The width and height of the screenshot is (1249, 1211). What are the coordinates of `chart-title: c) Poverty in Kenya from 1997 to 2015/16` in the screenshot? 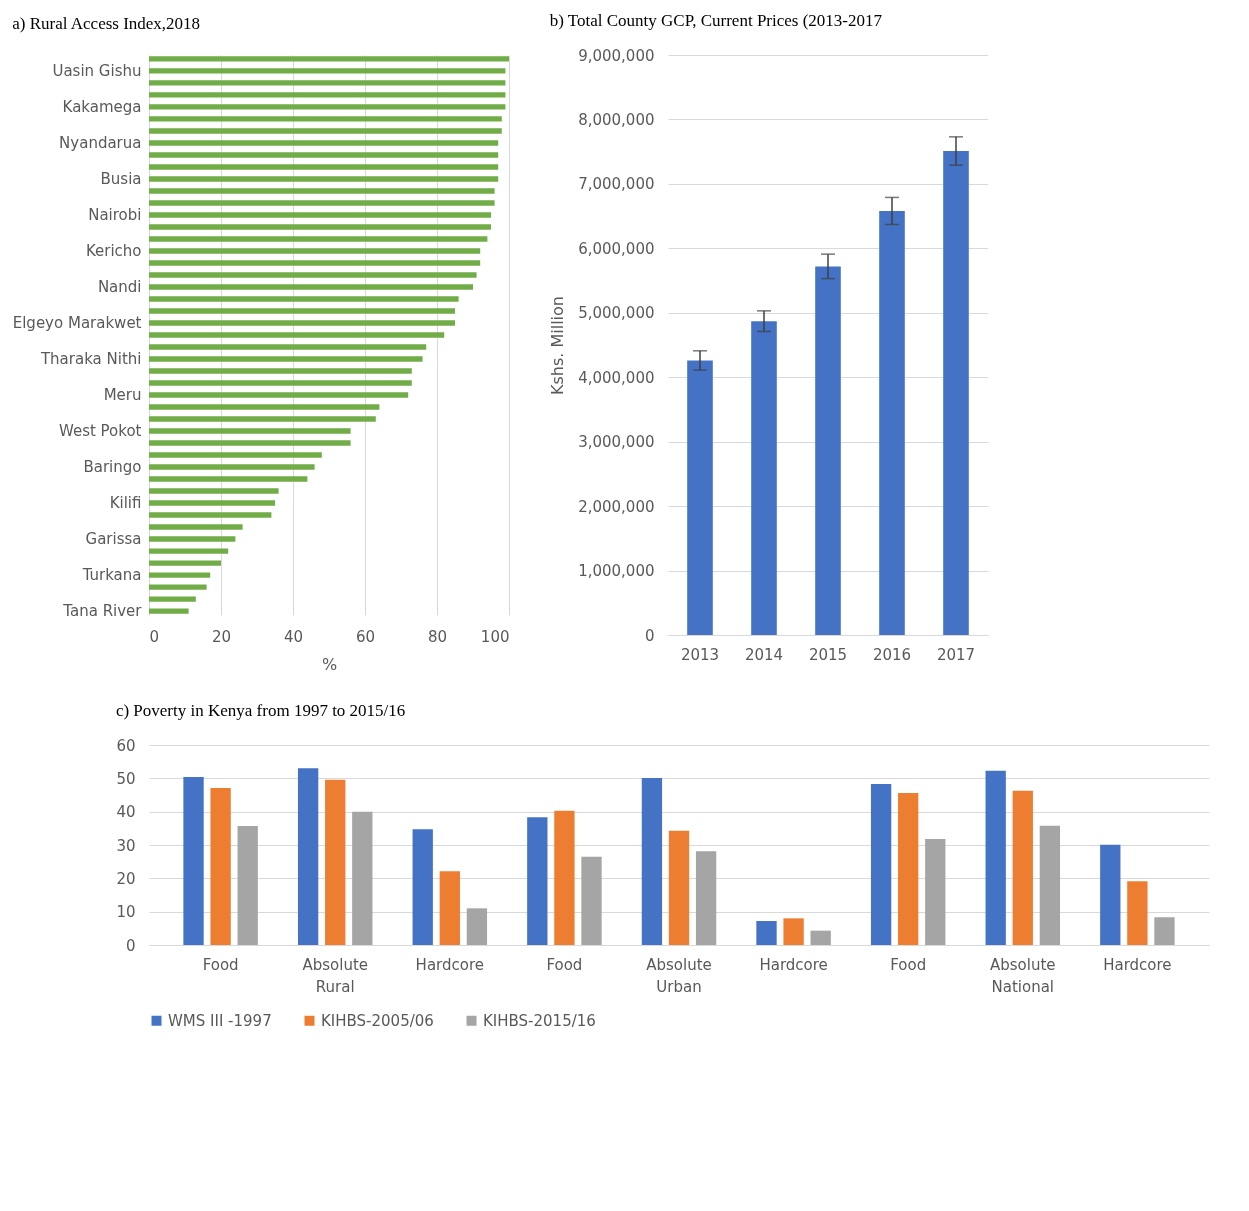 It's located at (260, 710).